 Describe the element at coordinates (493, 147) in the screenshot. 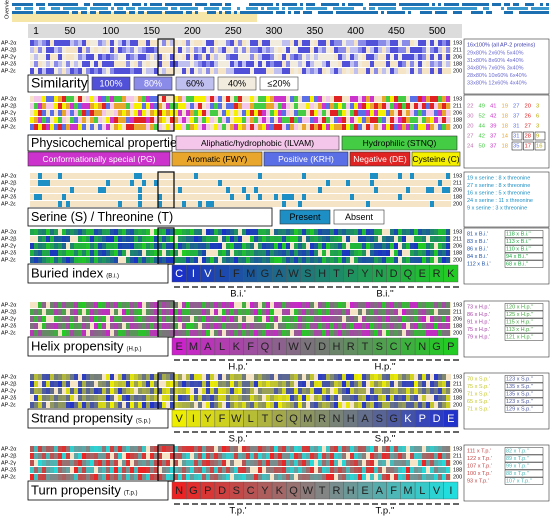

I see `class-count: 37` at that location.